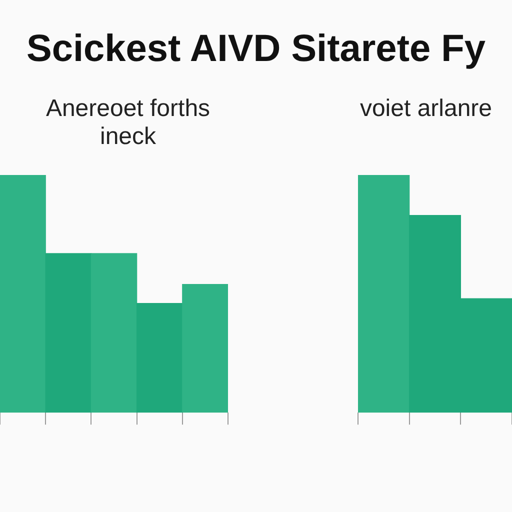 The height and width of the screenshot is (512, 512). What do you see at coordinates (128, 123) in the screenshot?
I see `chart-subtitle: Anereoet forths ineck` at bounding box center [128, 123].